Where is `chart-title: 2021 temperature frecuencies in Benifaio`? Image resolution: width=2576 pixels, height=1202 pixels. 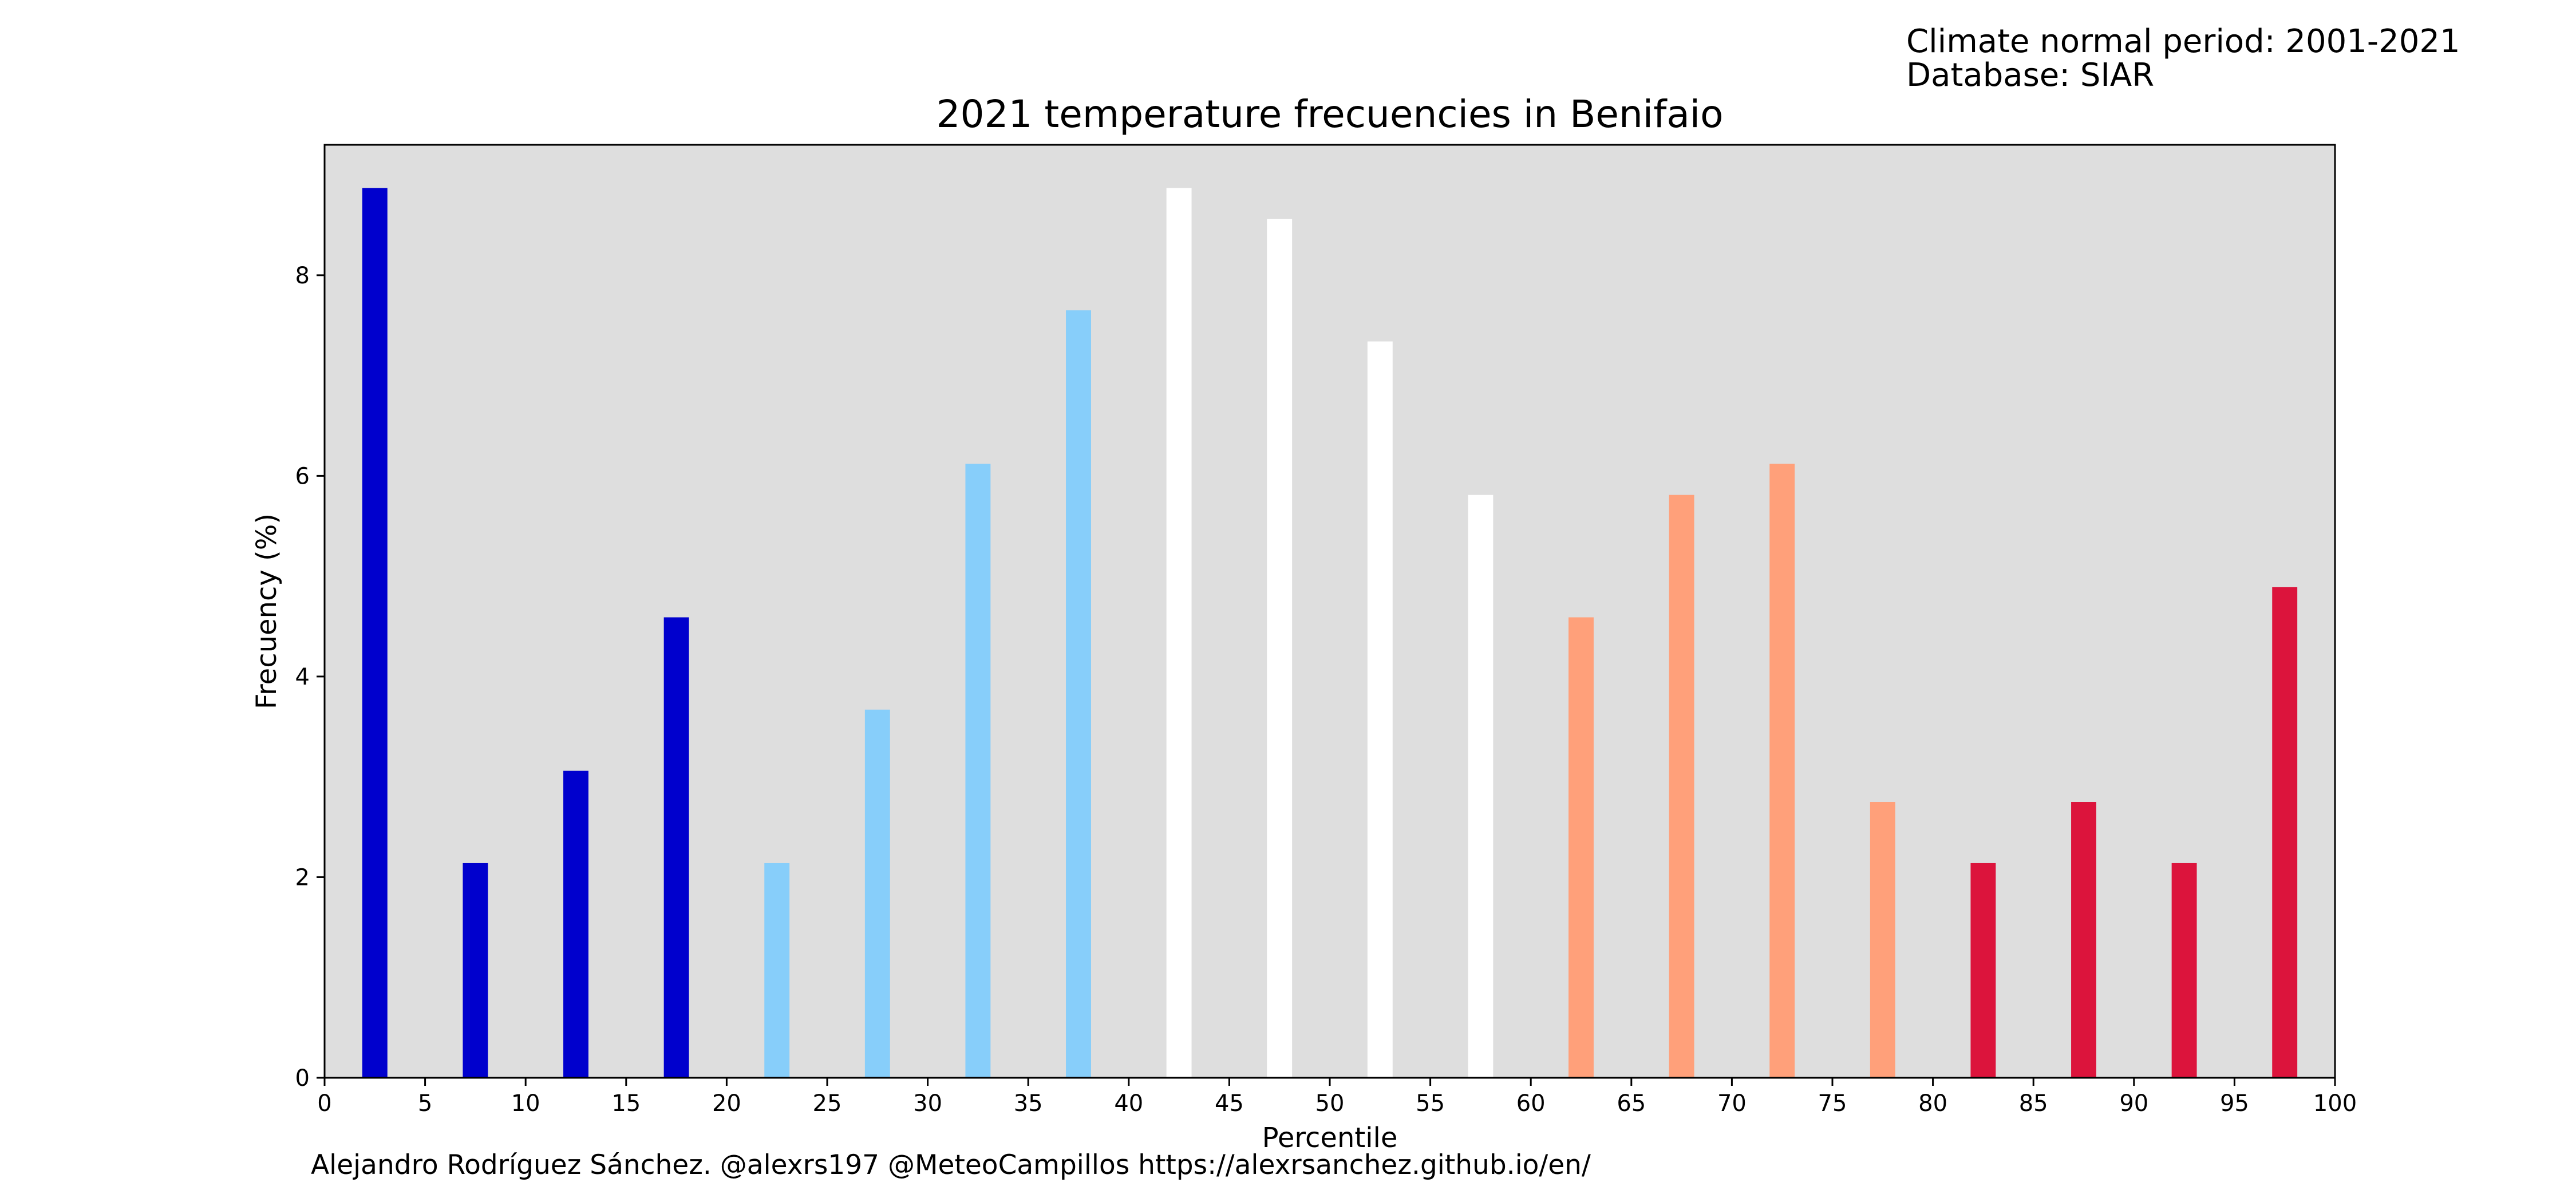
chart-title: 2021 temperature frecuencies in Benifaio is located at coordinates (1329, 114).